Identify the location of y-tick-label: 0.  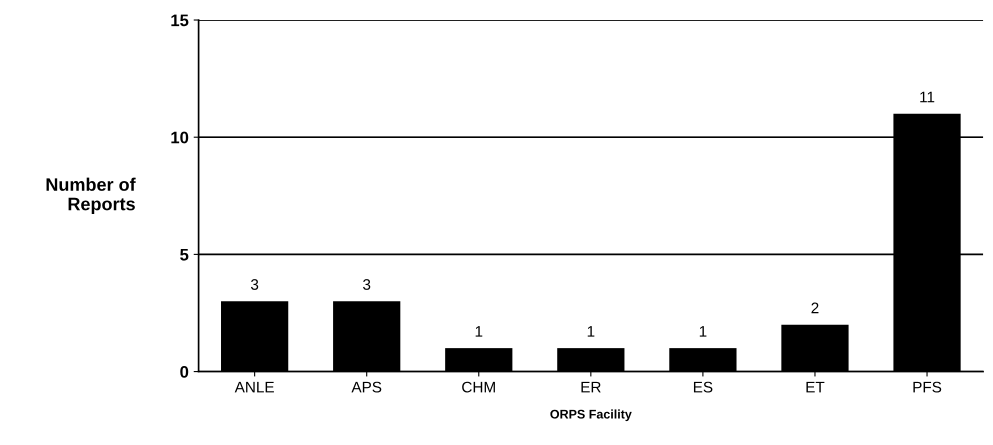
(184, 372).